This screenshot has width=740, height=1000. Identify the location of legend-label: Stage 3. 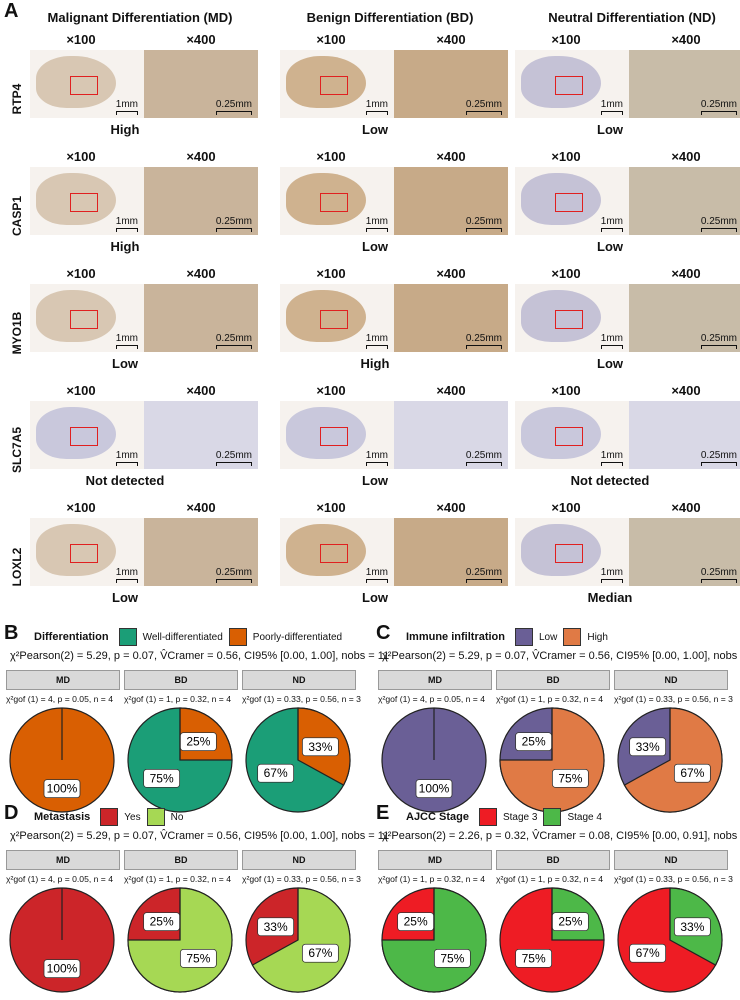
(520, 817).